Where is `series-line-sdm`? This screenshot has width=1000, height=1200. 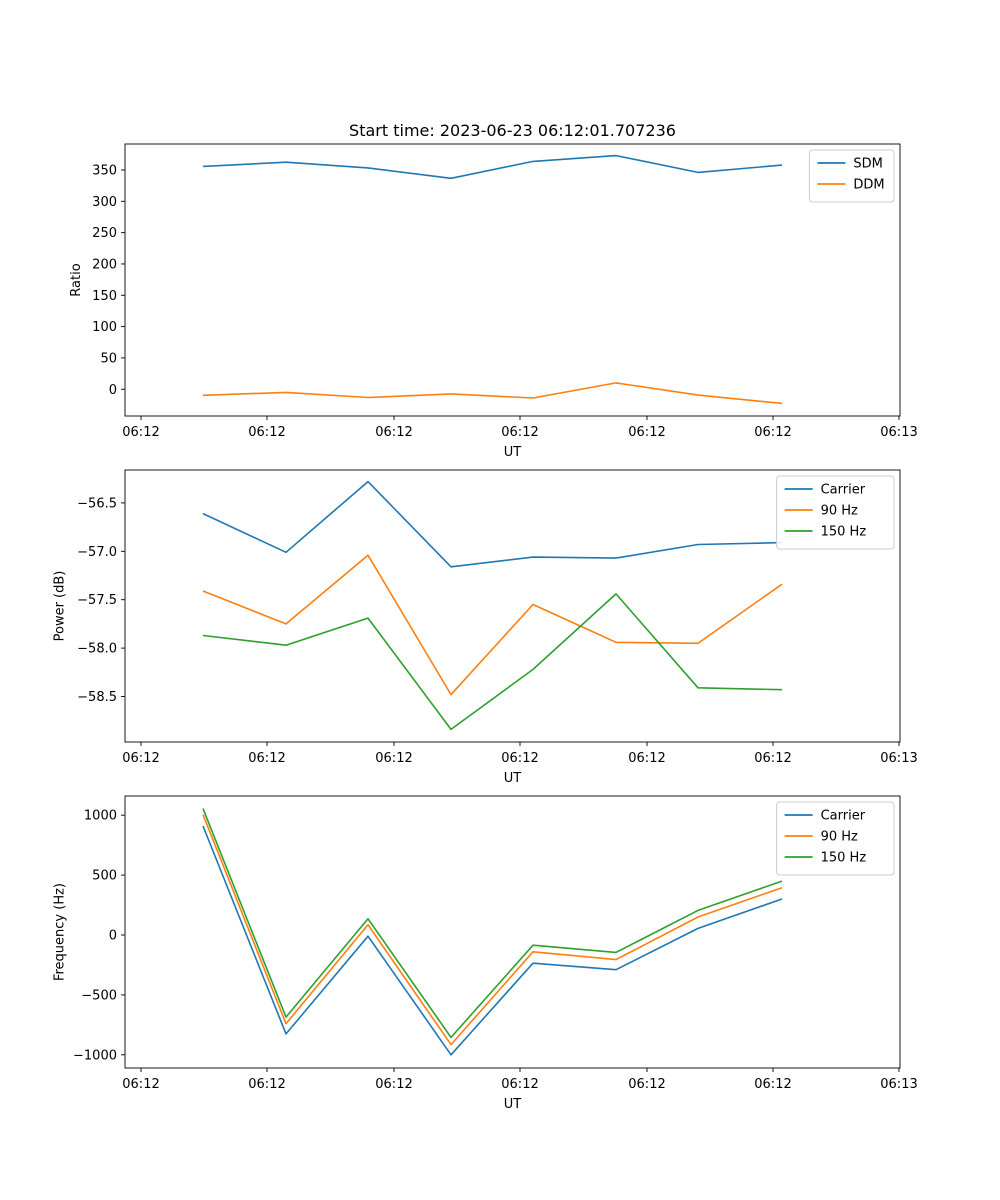 series-line-sdm is located at coordinates (492, 167).